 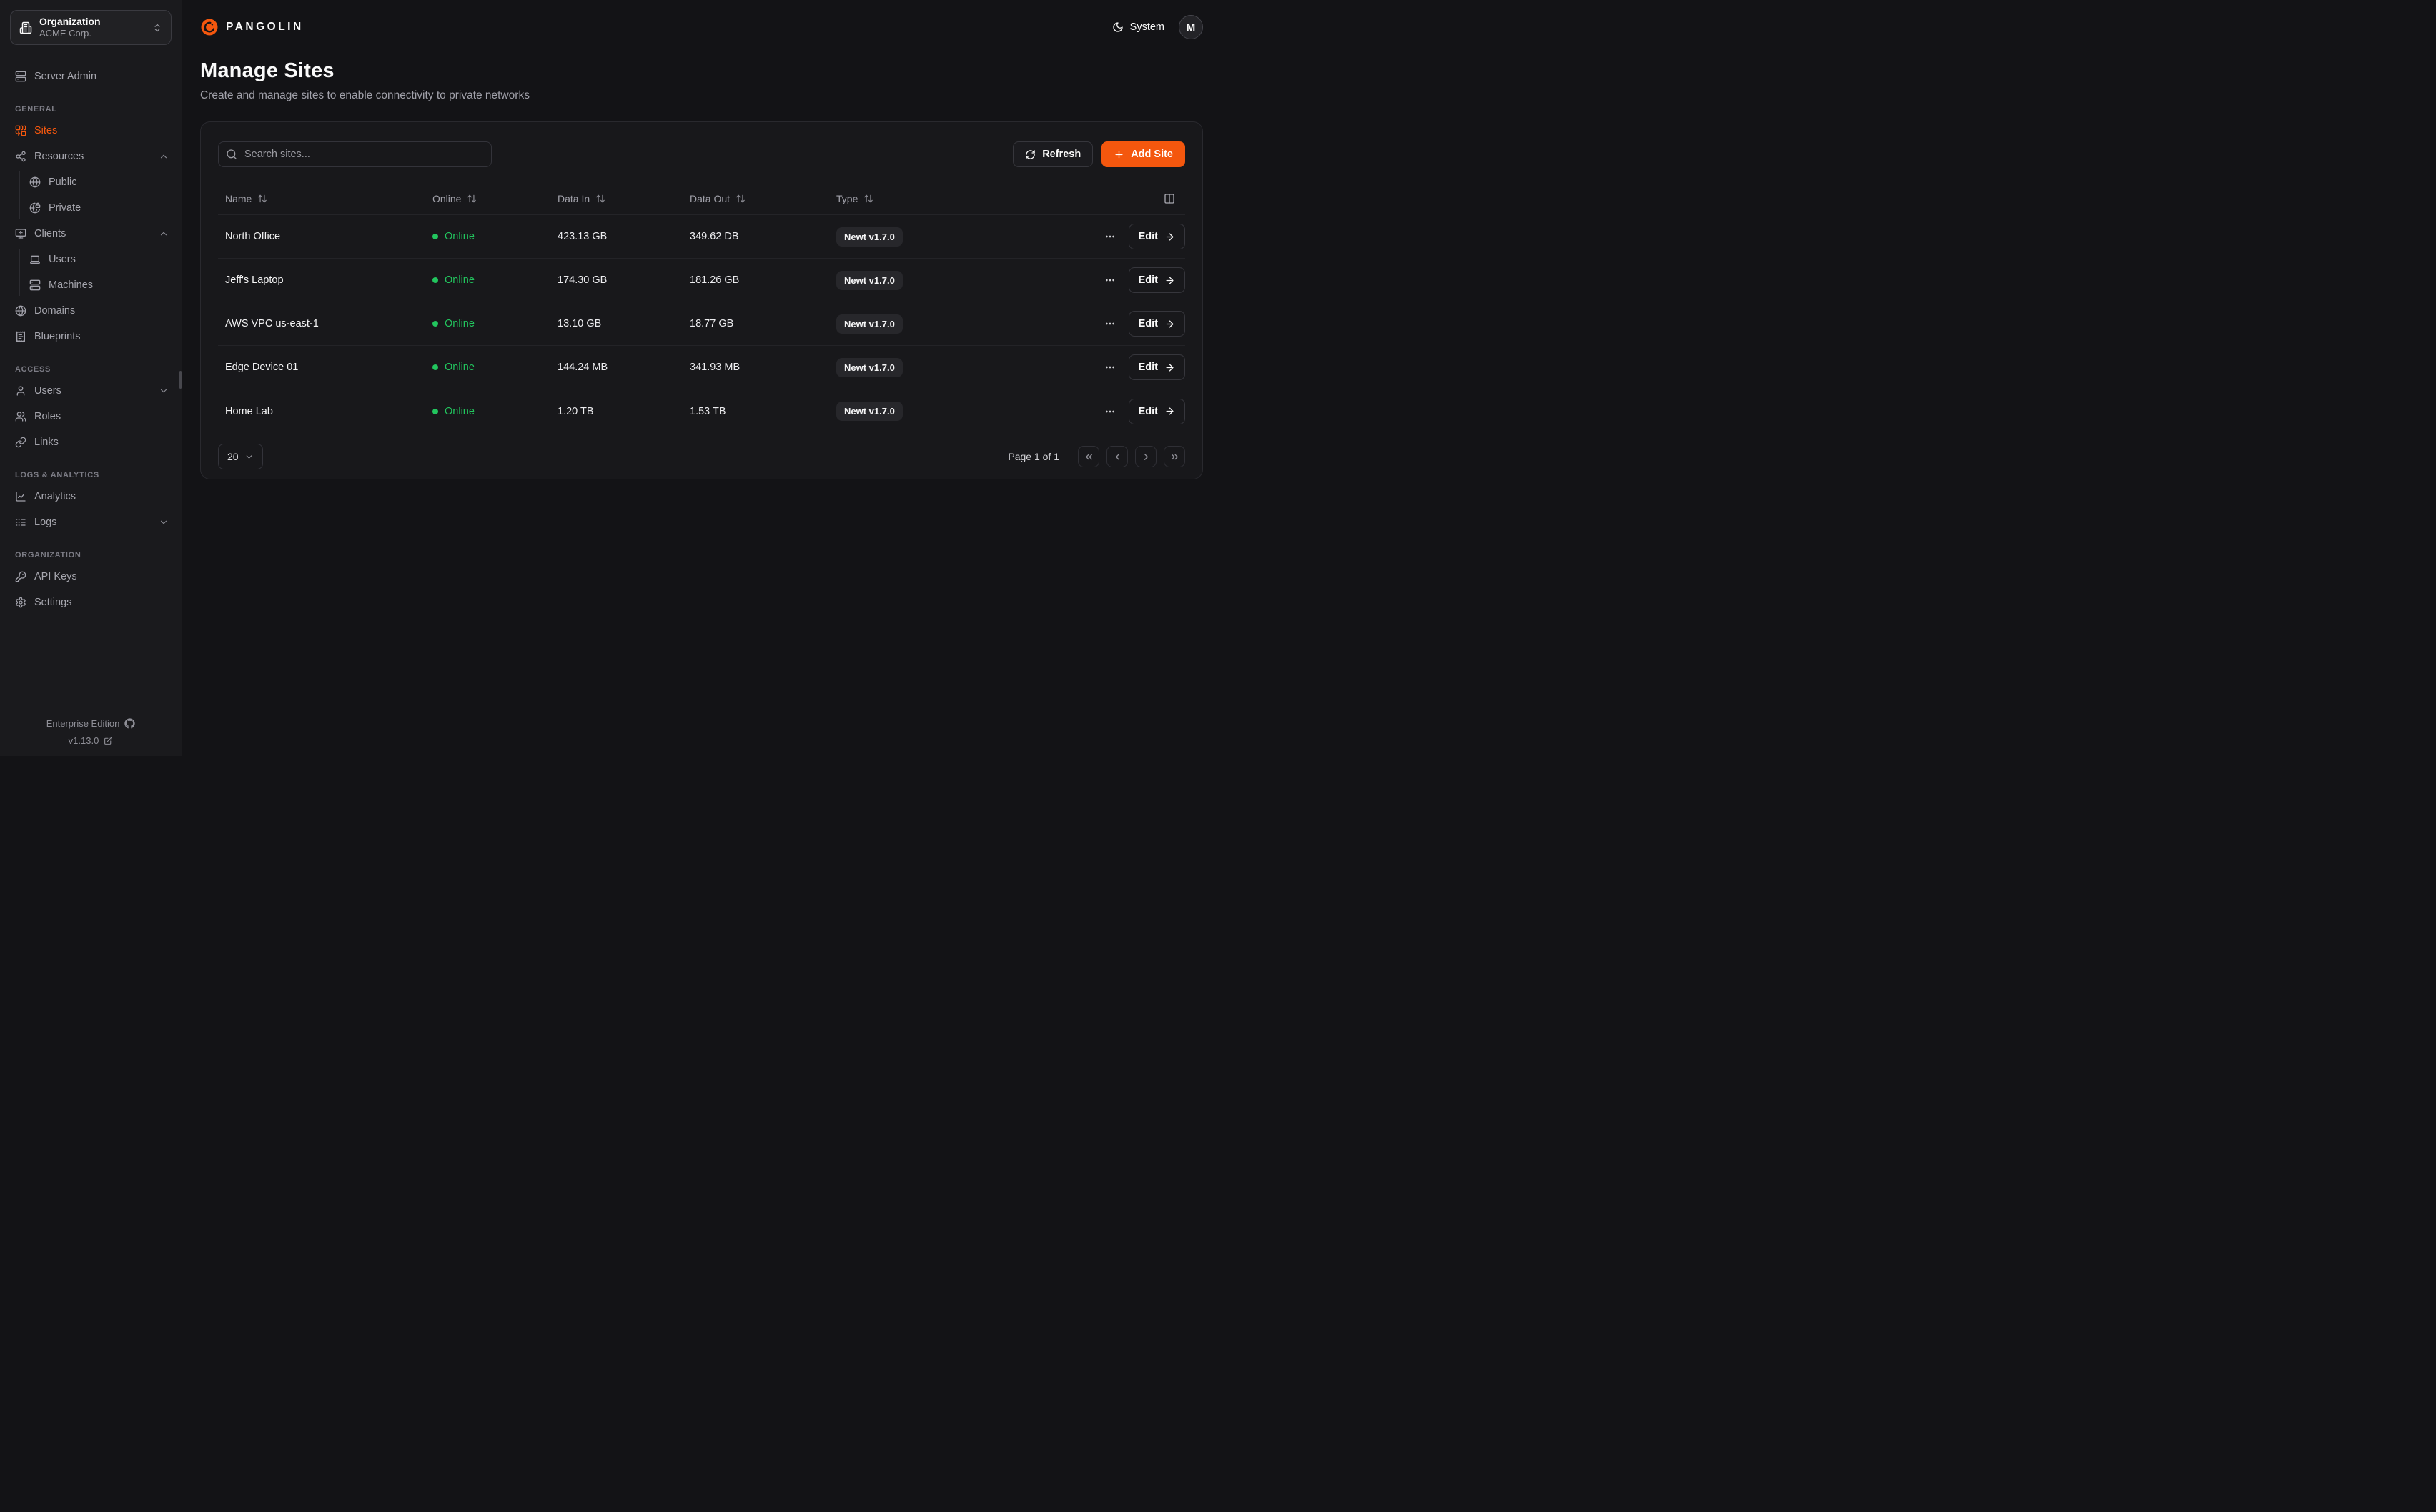 What do you see at coordinates (355, 154) in the screenshot?
I see `search-input` at bounding box center [355, 154].